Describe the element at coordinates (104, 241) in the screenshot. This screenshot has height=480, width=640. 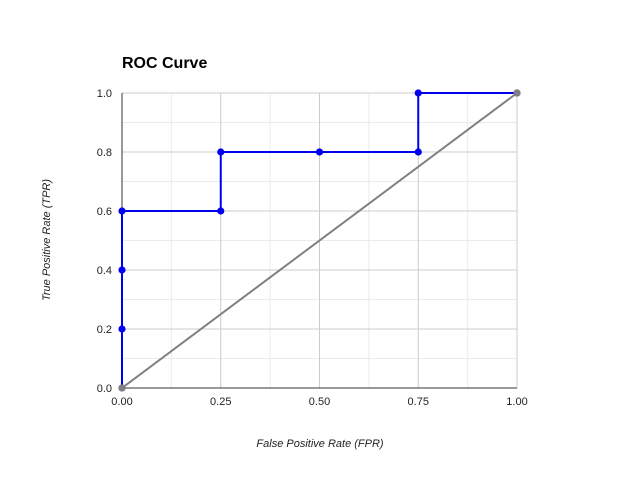
I see `y-tick-labels: 0.0 0.2 0.4 0.6 0.8 1.0` at that location.